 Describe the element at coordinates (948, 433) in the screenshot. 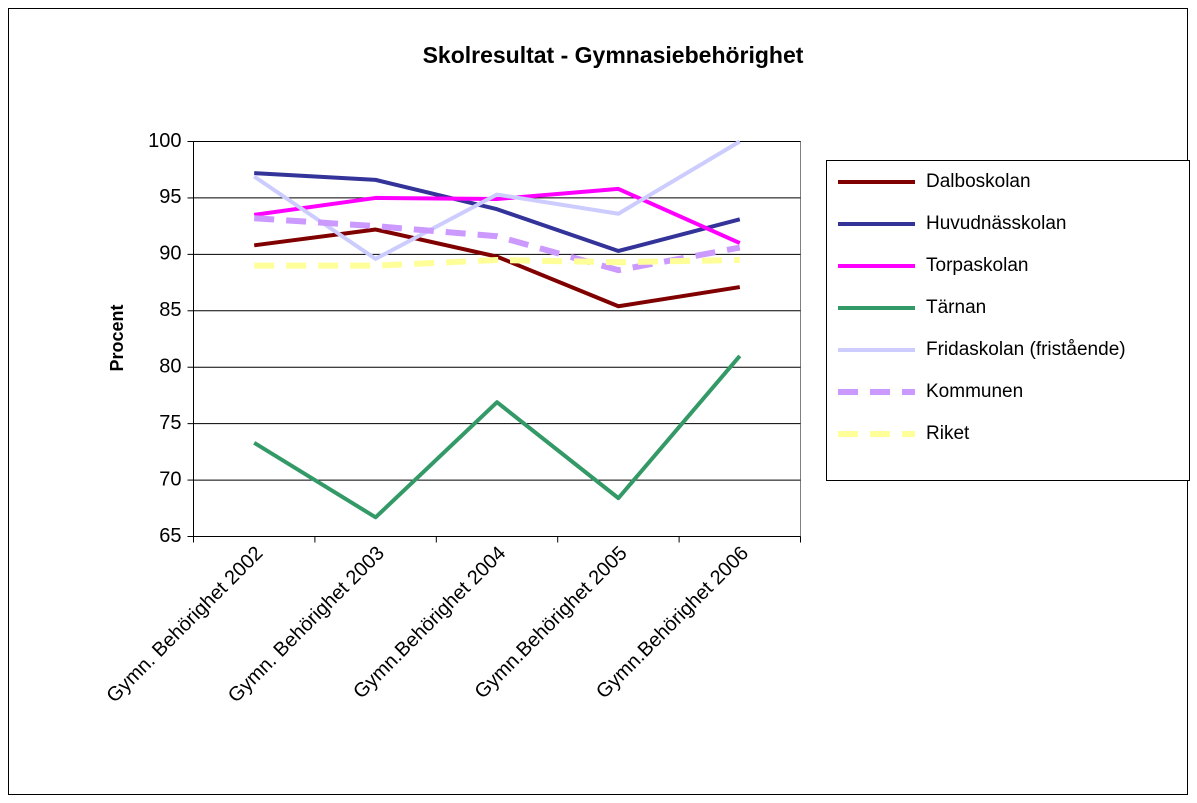

I see `legend-label: Riket` at that location.